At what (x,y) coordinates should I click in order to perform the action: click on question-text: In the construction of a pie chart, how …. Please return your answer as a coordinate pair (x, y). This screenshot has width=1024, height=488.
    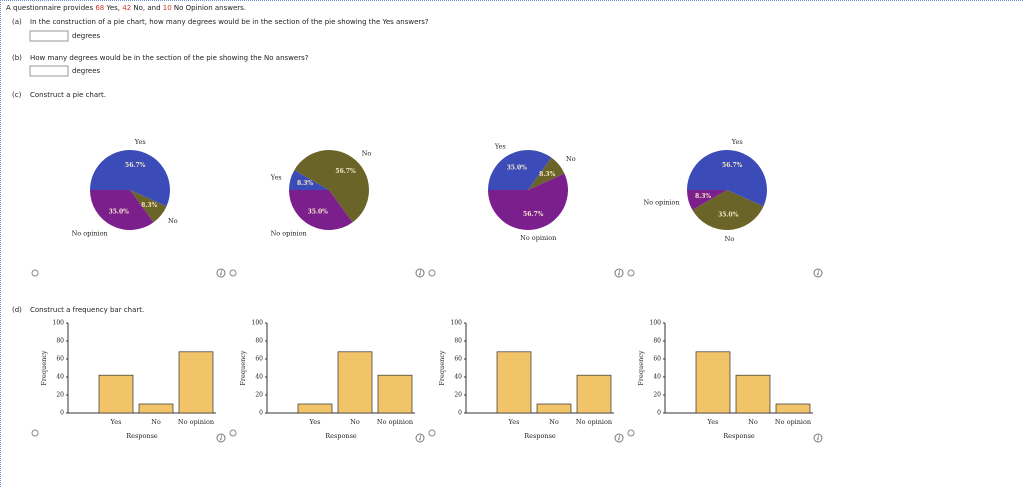
    Looking at the image, I should click on (229, 22).